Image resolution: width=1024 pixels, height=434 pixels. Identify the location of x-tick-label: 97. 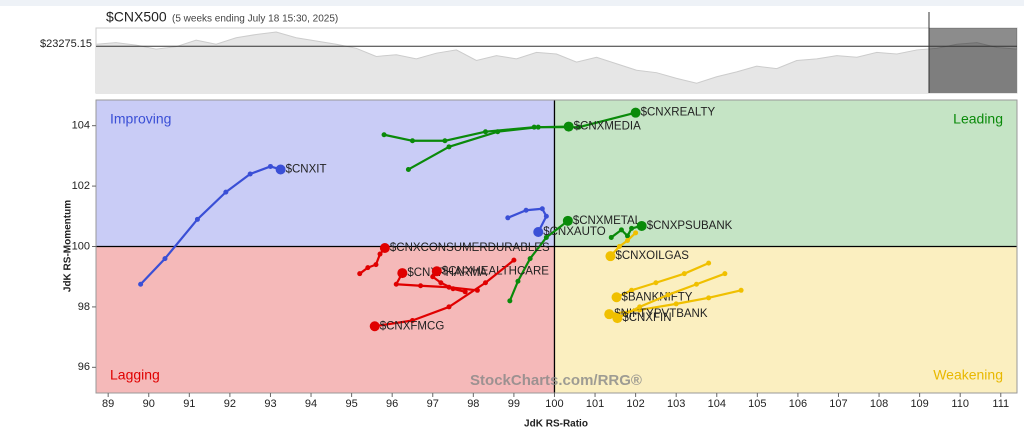
(433, 404).